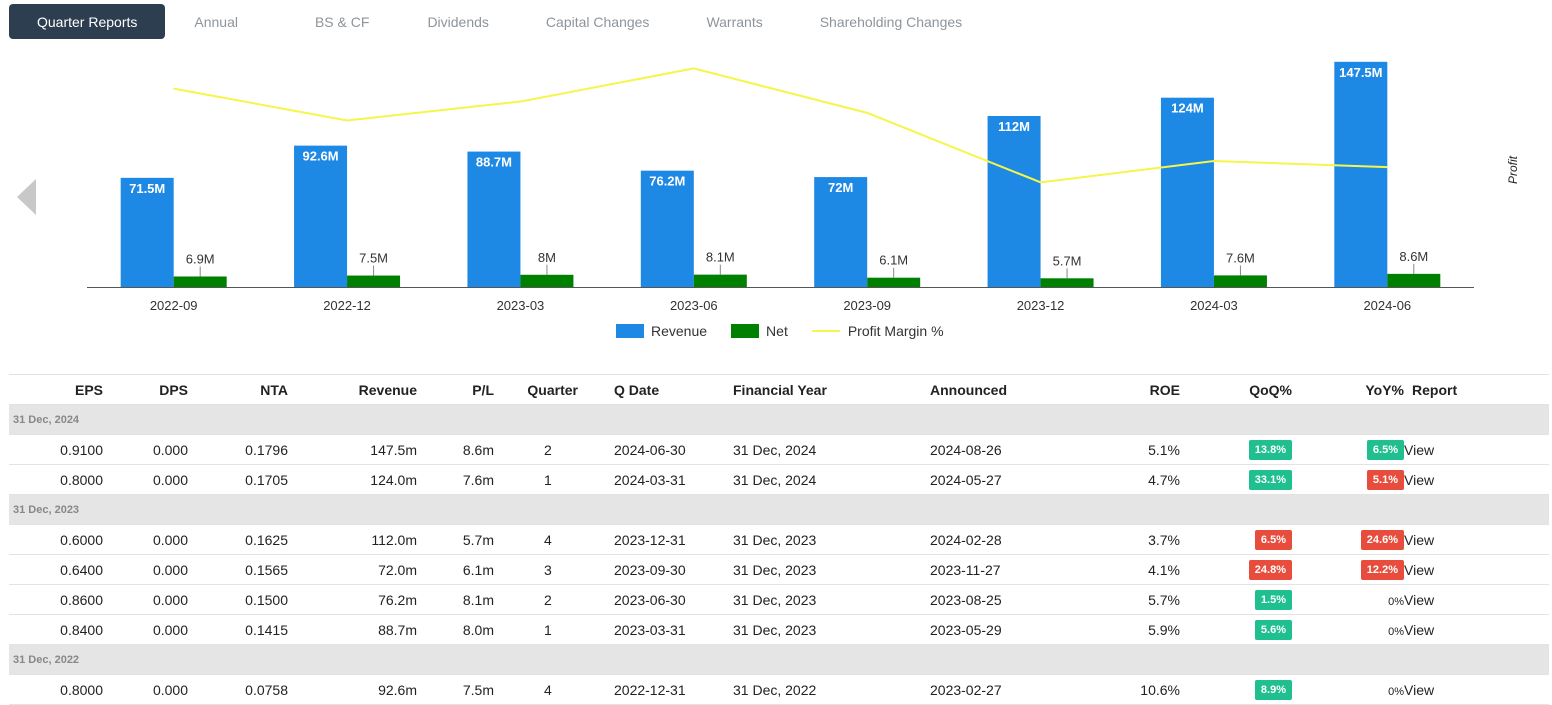 Image resolution: width=1552 pixels, height=705 pixels. I want to click on legend-item-profit-margin: Profit Margin %, so click(877, 331).